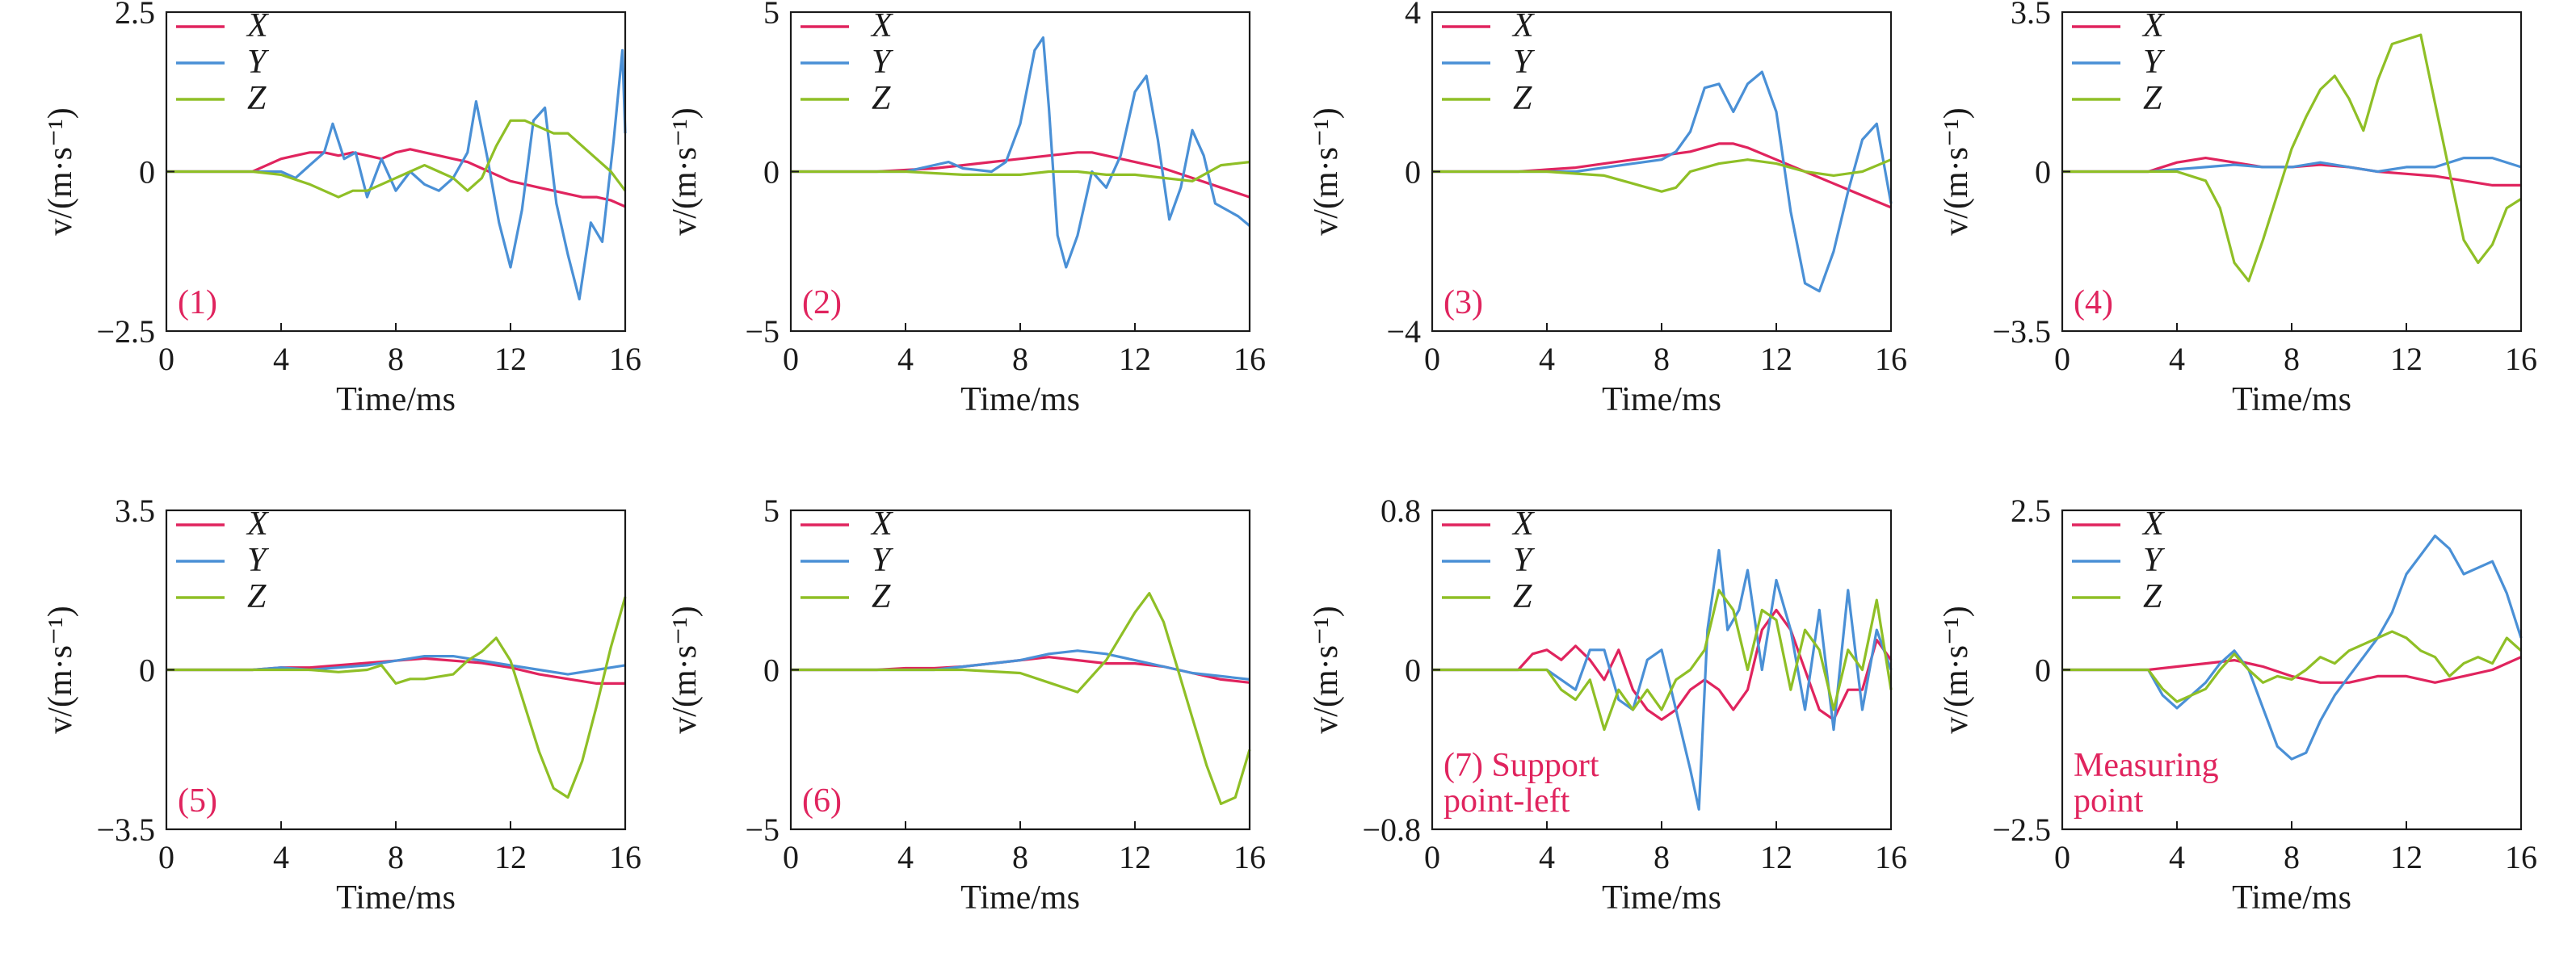 This screenshot has height=969, width=2576. Describe the element at coordinates (197, 303) in the screenshot. I see `panel-tag: (1)` at that location.